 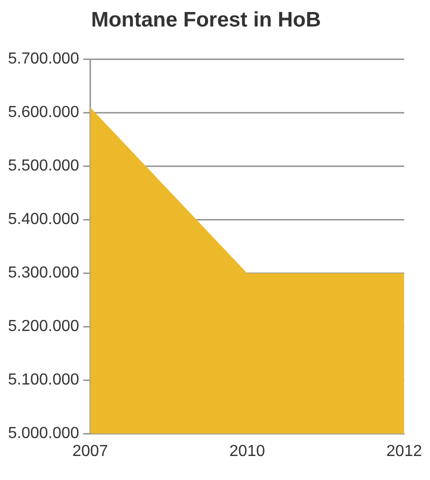 What do you see at coordinates (206, 20) in the screenshot?
I see `chart-title: Montane Forest in HoB` at bounding box center [206, 20].